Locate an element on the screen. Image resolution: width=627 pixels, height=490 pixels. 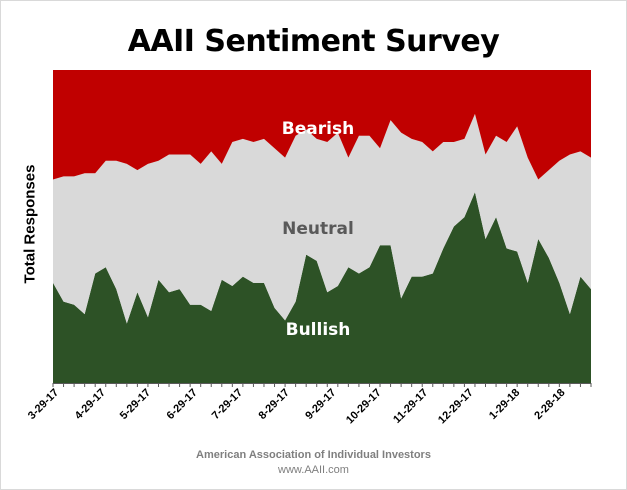
x-tick-label: 3-29-17 is located at coordinates (43, 404).